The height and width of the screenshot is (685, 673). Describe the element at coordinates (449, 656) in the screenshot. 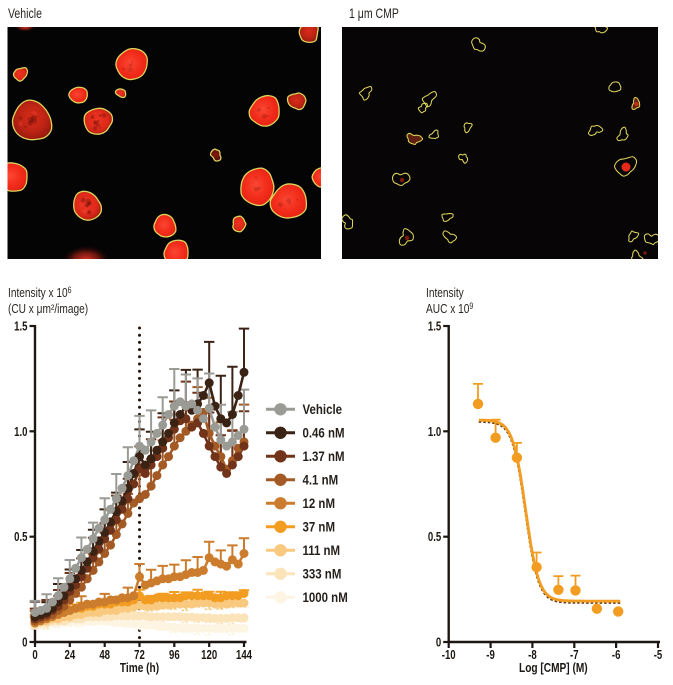

I see `svg-text: -10` at that location.